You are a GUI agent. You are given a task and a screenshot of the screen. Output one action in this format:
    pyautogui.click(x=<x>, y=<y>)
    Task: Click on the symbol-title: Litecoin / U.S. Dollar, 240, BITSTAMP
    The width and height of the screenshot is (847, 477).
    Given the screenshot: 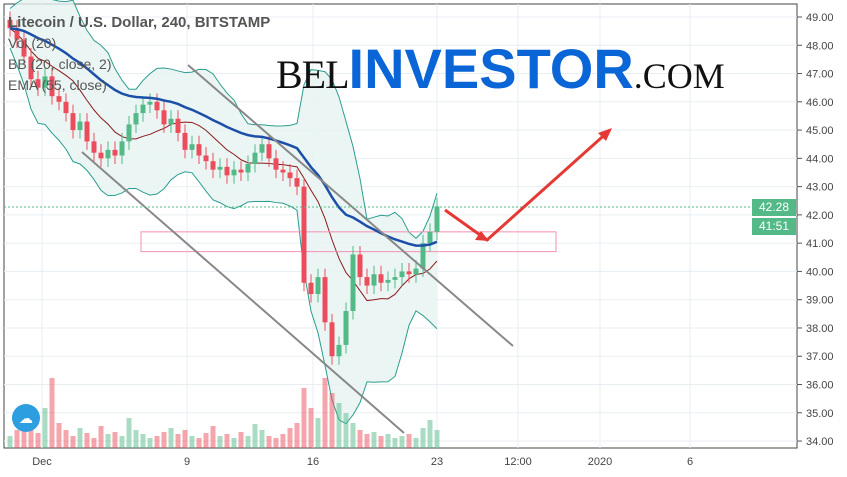 What is the action you would take?
    pyautogui.click(x=139, y=22)
    